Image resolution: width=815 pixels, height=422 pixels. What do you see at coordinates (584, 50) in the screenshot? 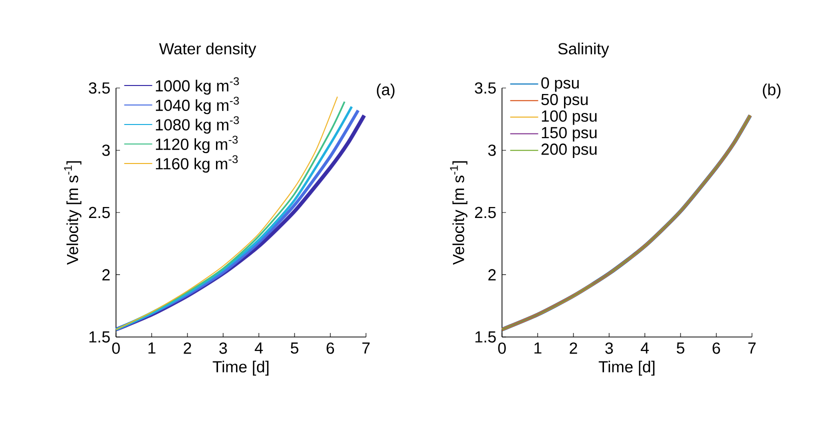
I see `legend-title: Salinity` at bounding box center [584, 50].